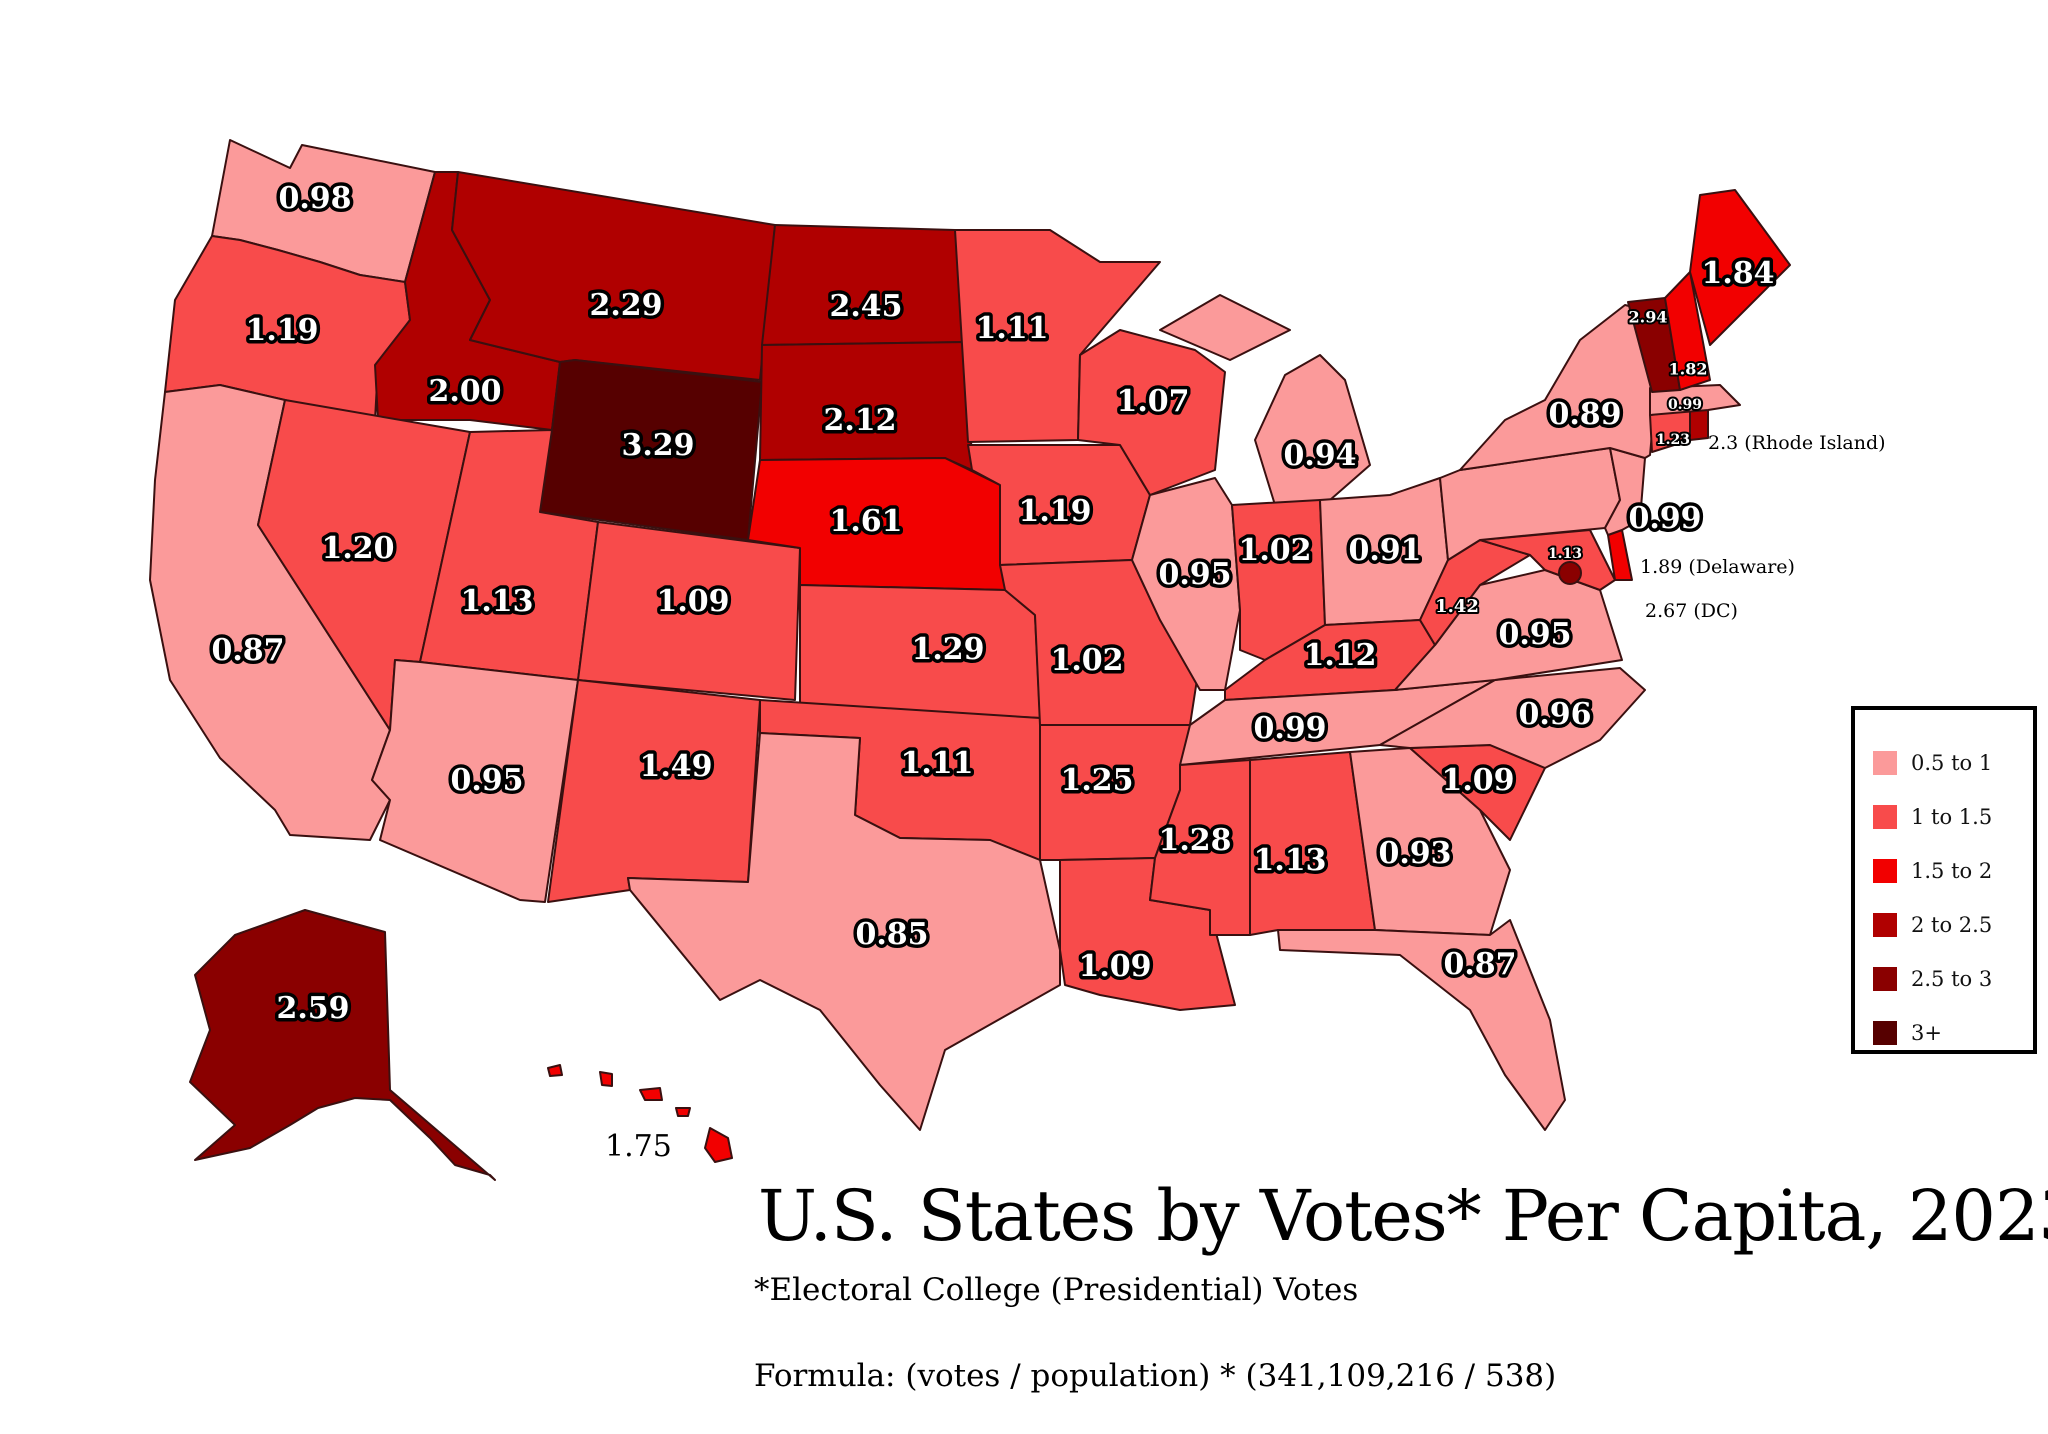  Describe the element at coordinates (357, 548) in the screenshot. I see `value-label-nv: 1.20` at that location.